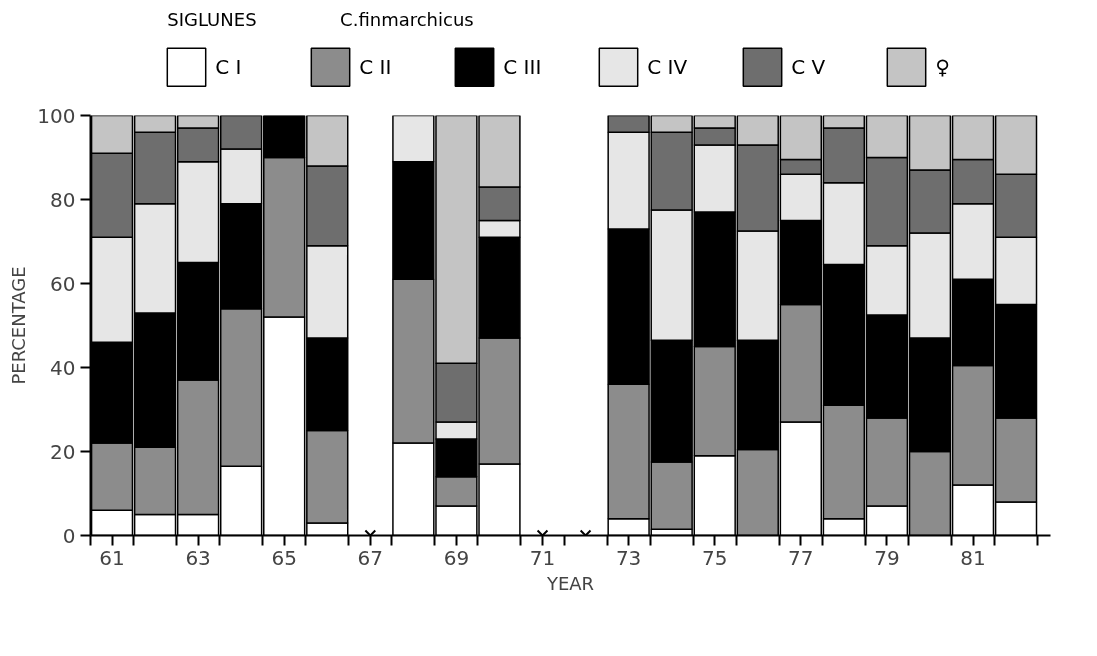  Describe the element at coordinates (667, 67) in the screenshot. I see `legend-label: C IV` at that location.